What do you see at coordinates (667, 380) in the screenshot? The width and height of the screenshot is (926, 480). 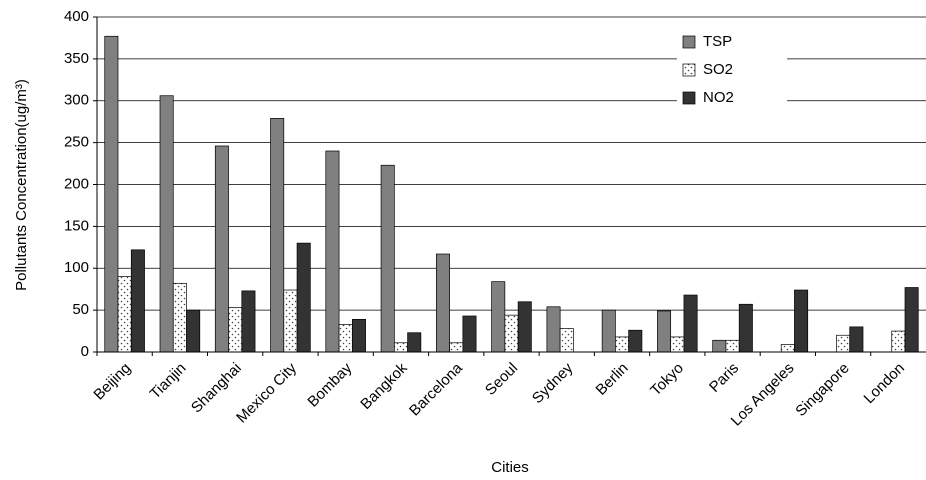 I see `x-tick-label: Tokyo` at bounding box center [667, 380].